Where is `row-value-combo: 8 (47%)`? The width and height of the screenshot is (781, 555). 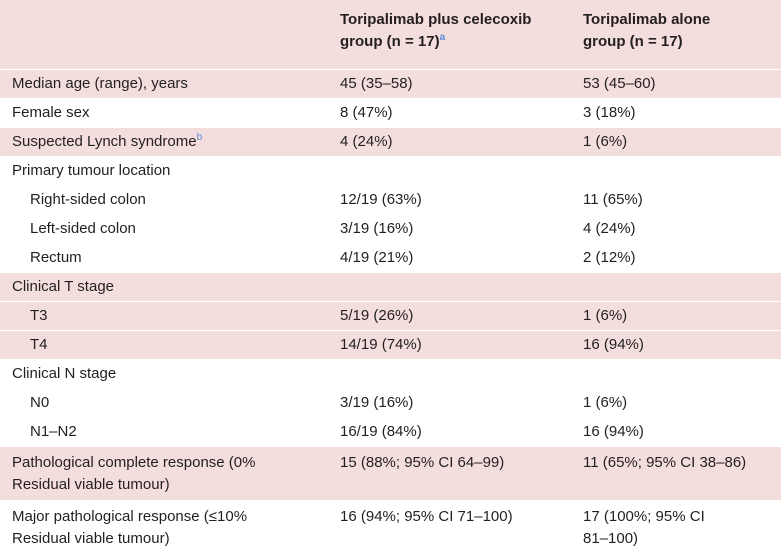 row-value-combo: 8 (47%) is located at coordinates (366, 112).